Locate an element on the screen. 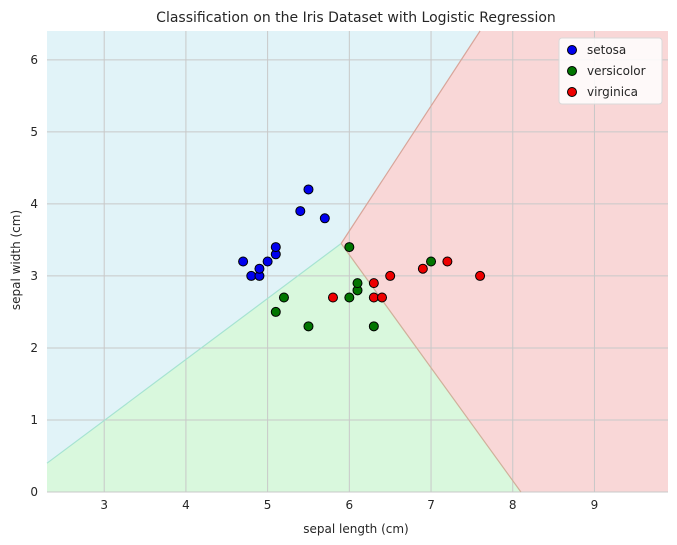  y-tick-label: 4 is located at coordinates (34, 204).